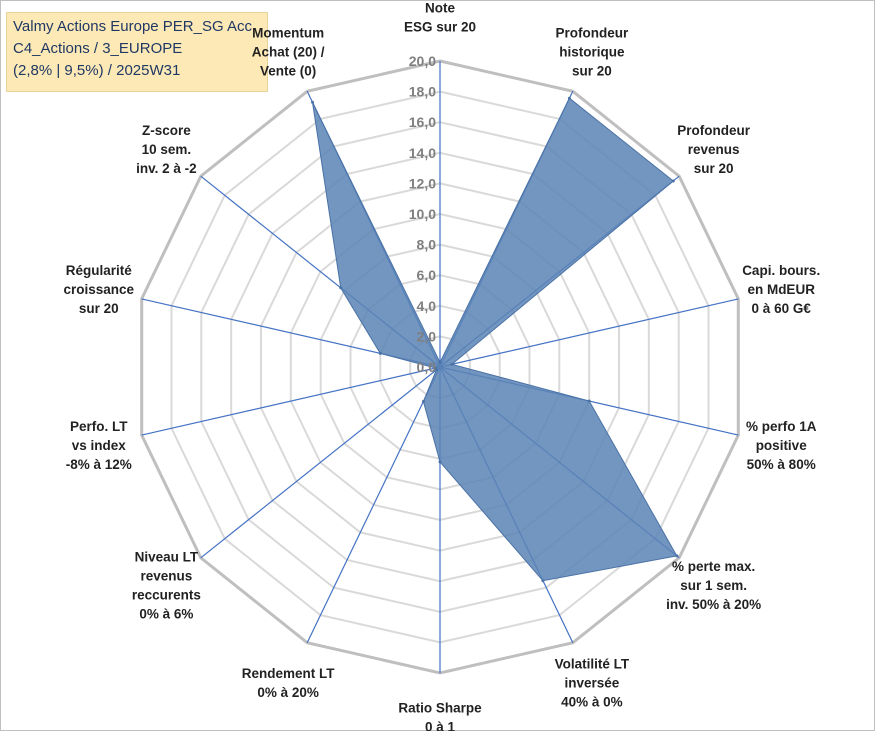  I want to click on axis-label-line: -8% à 12%, so click(99, 464).